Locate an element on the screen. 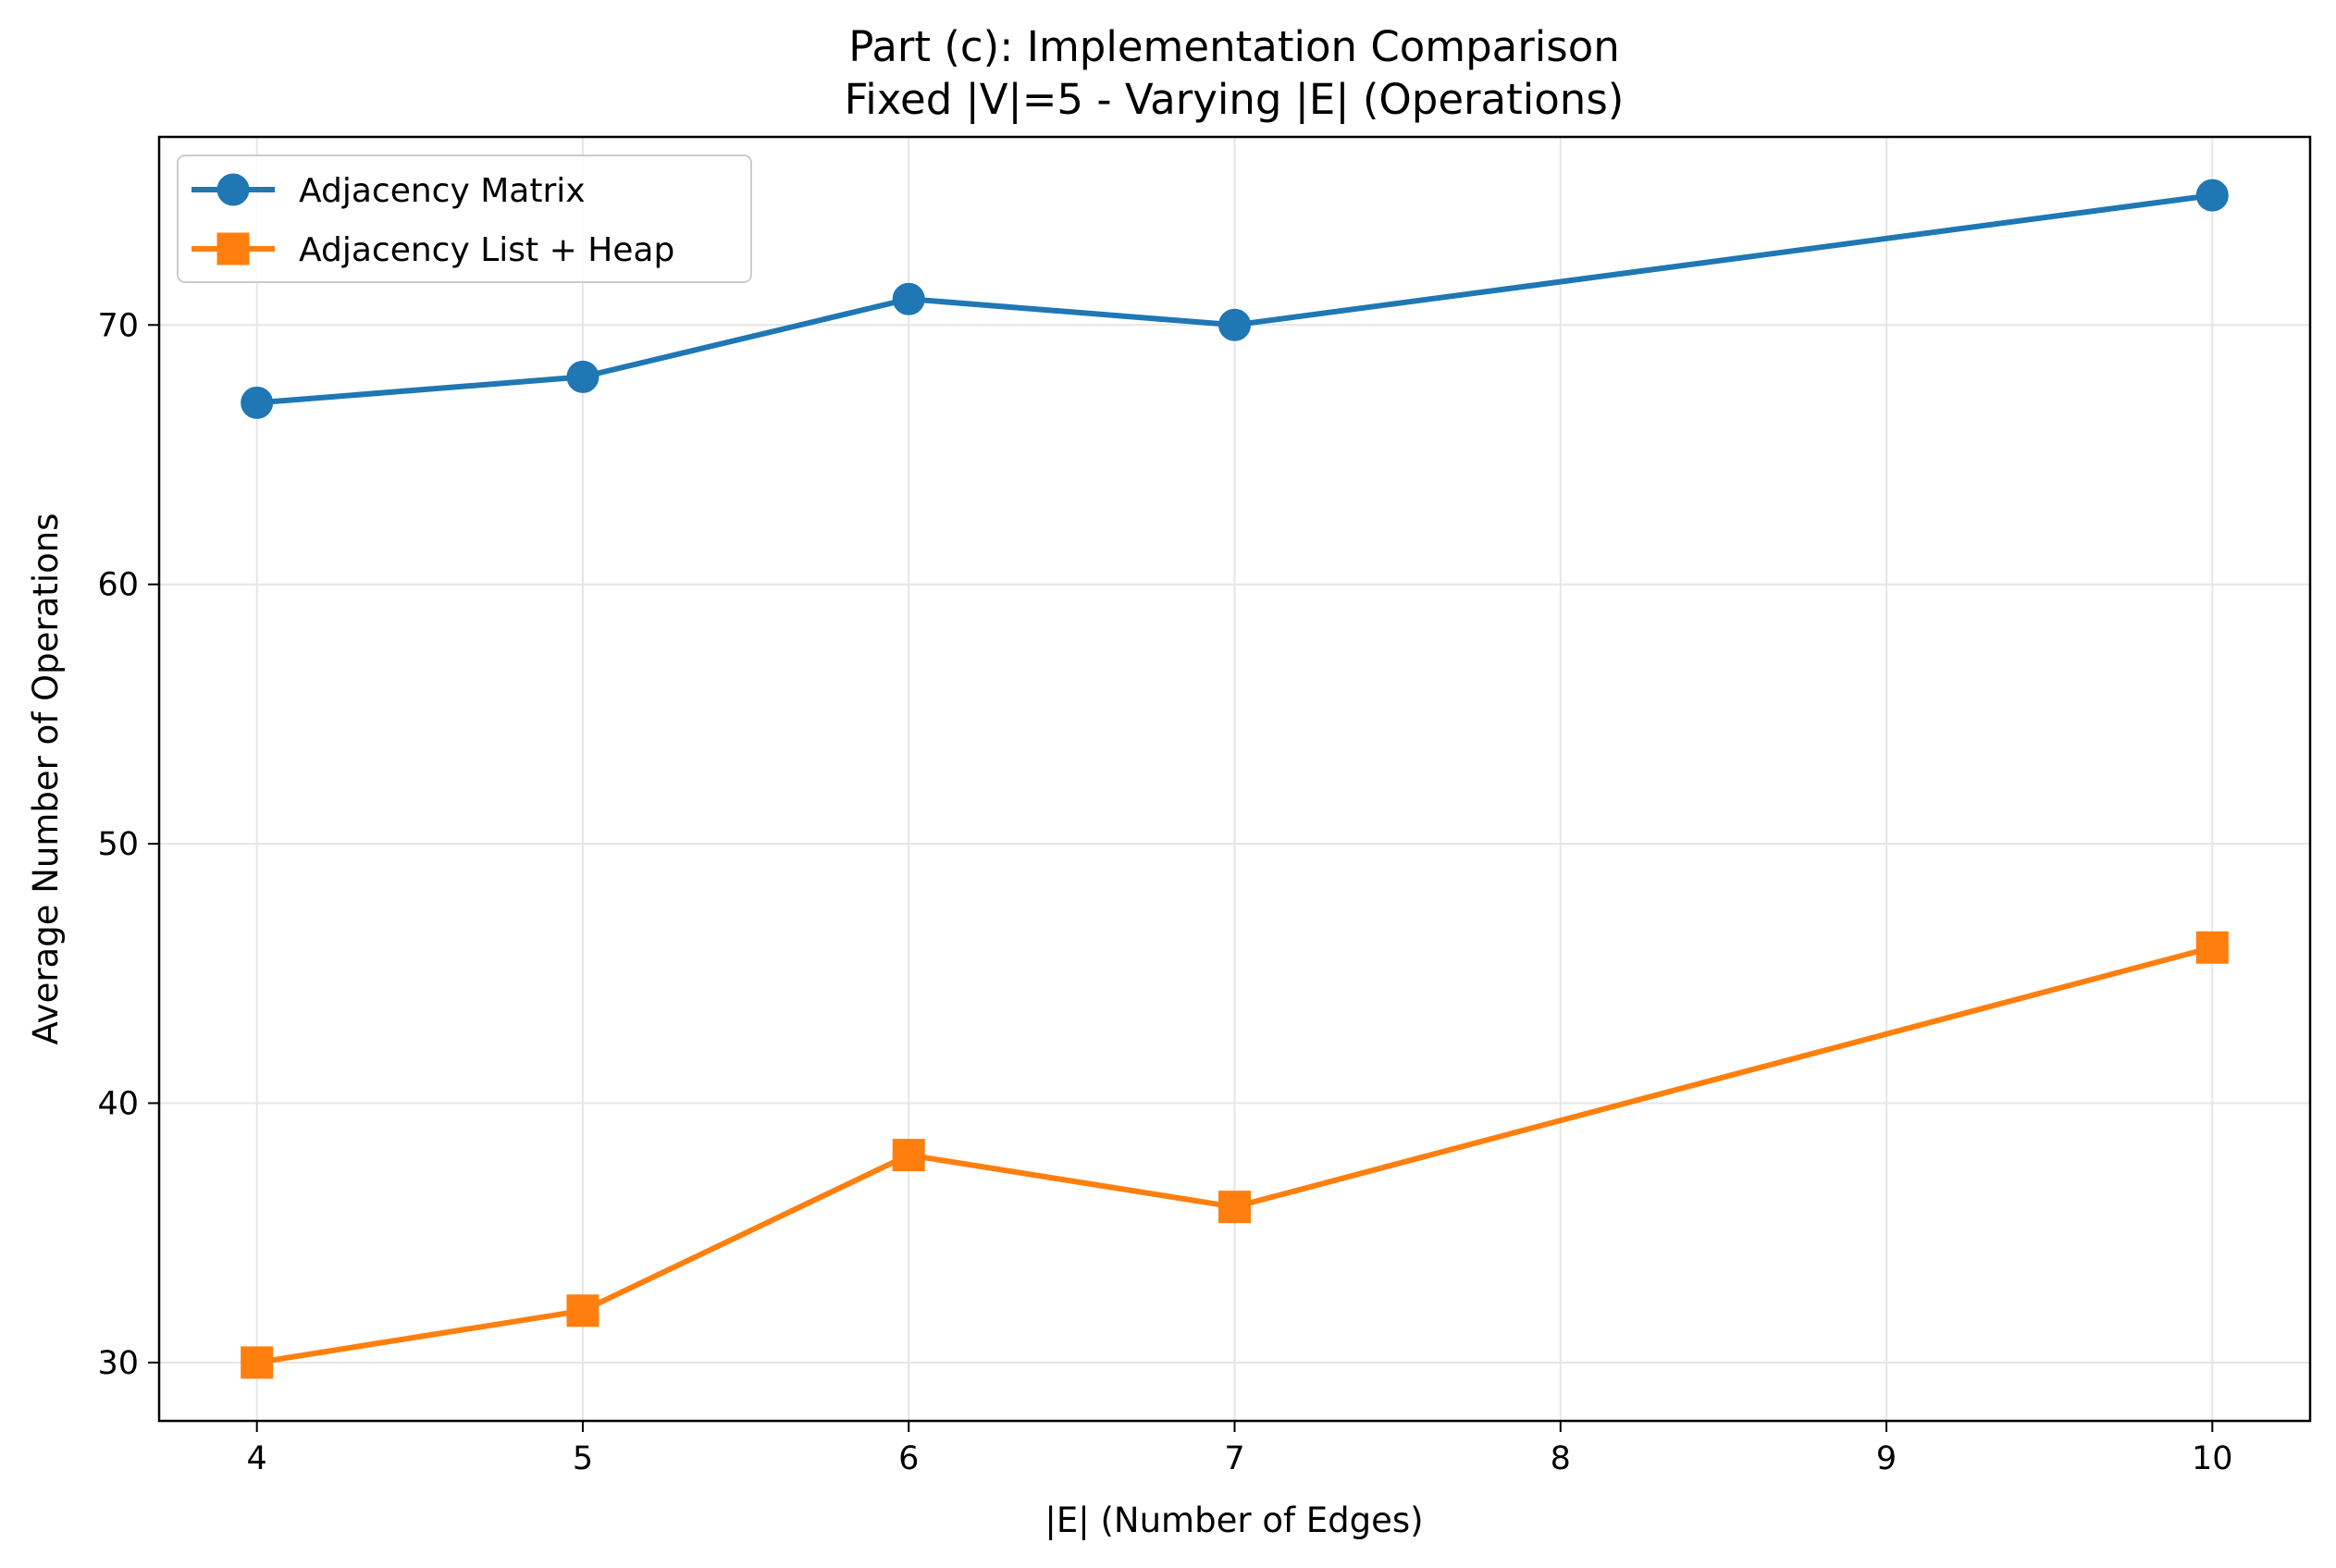  x-tick-label: 10 is located at coordinates (2212, 1458).